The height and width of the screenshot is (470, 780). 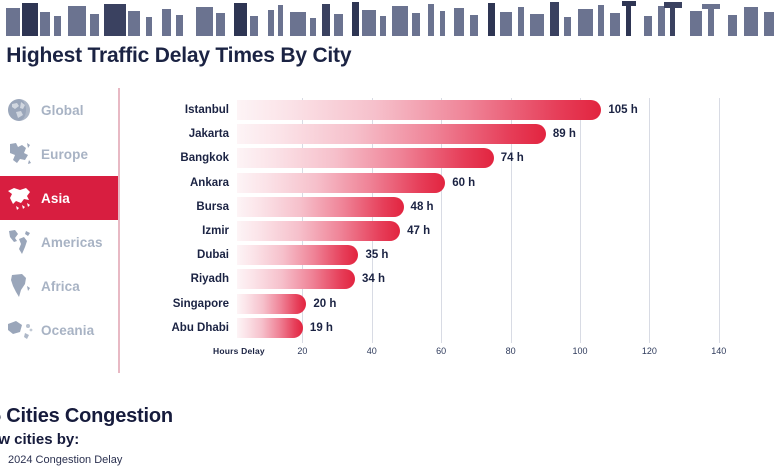 What do you see at coordinates (19, 198) in the screenshot?
I see `asia-map-icon` at bounding box center [19, 198].